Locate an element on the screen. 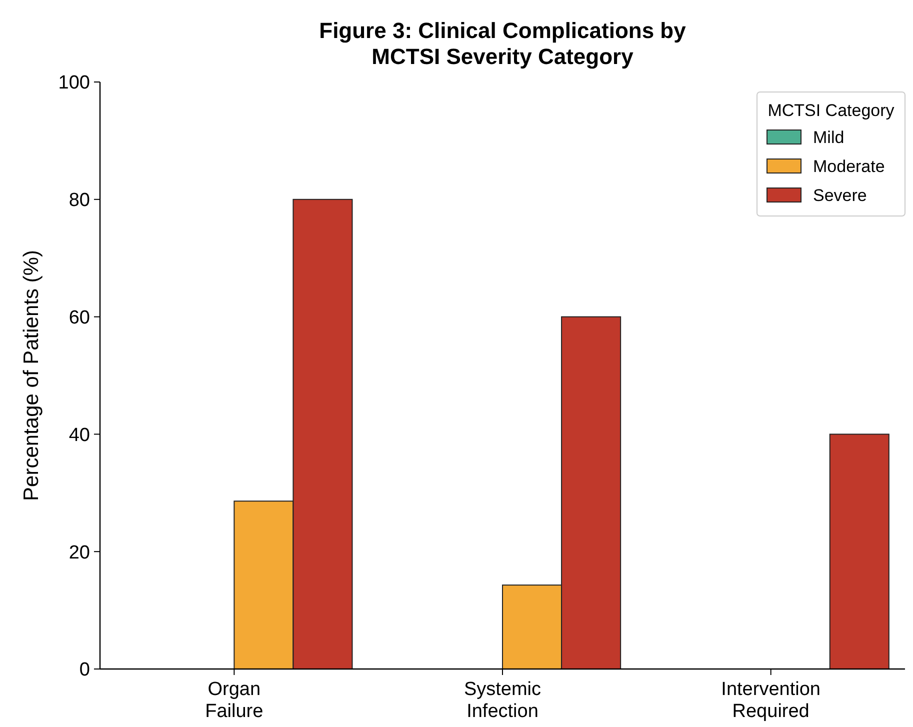  y-tick-label: 20 is located at coordinates (79, 553).